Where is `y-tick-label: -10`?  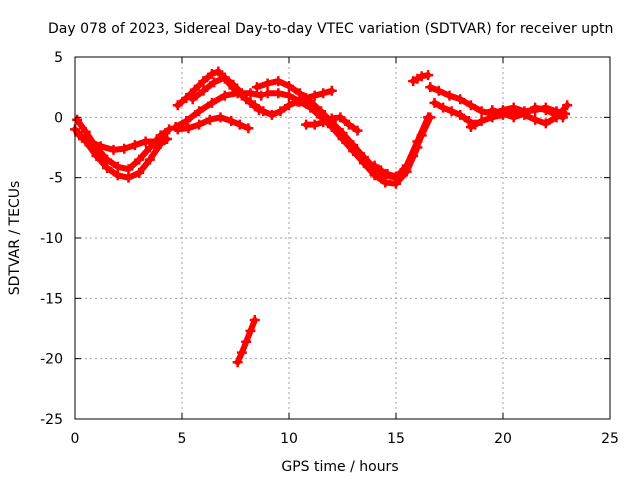 y-tick-label: -10 is located at coordinates (51, 239).